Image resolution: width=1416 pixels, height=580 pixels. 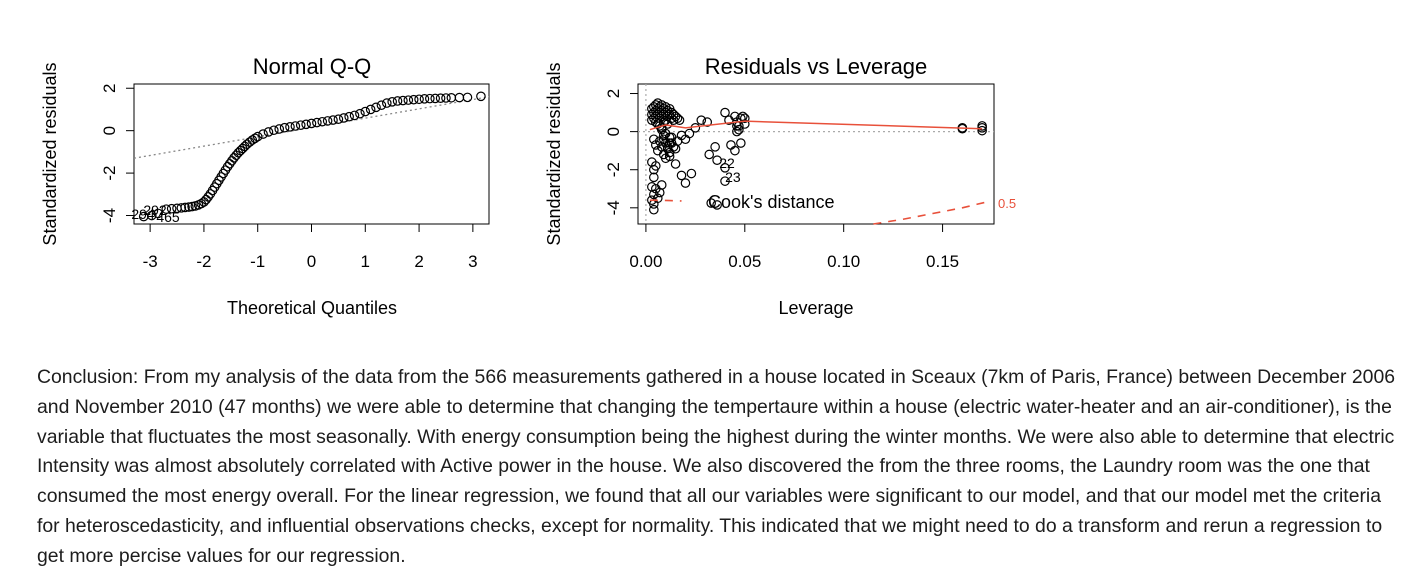 I want to click on cooks-distance-curve, so click(x=665, y=200).